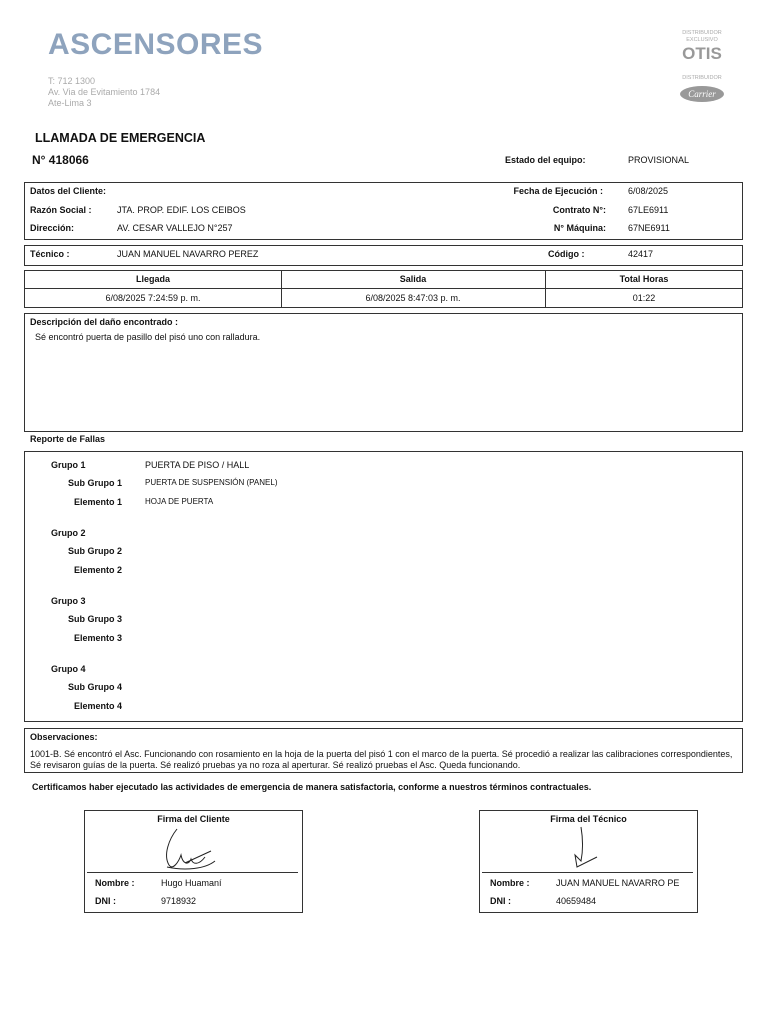 The image size is (768, 1024). I want to click on cliente-dni-label: DNI :, so click(105, 901).